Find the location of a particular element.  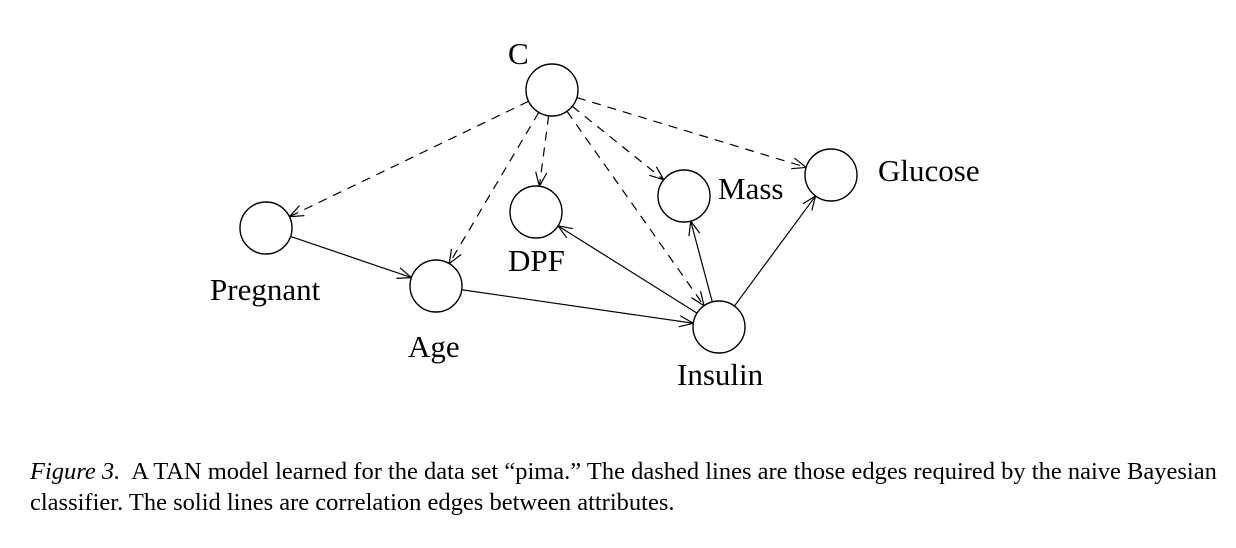

arrowhead-c-to-age is located at coordinates (455, 257).